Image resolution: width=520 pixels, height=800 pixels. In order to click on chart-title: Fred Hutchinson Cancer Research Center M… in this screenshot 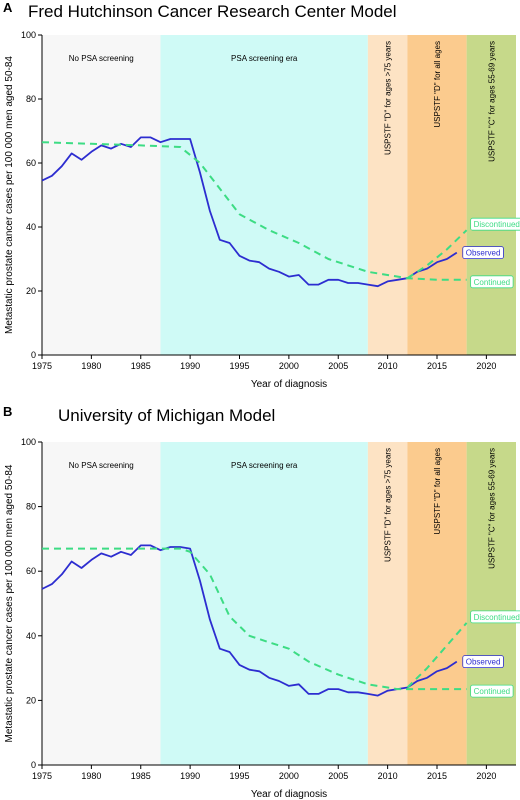, I will do `click(212, 11)`.